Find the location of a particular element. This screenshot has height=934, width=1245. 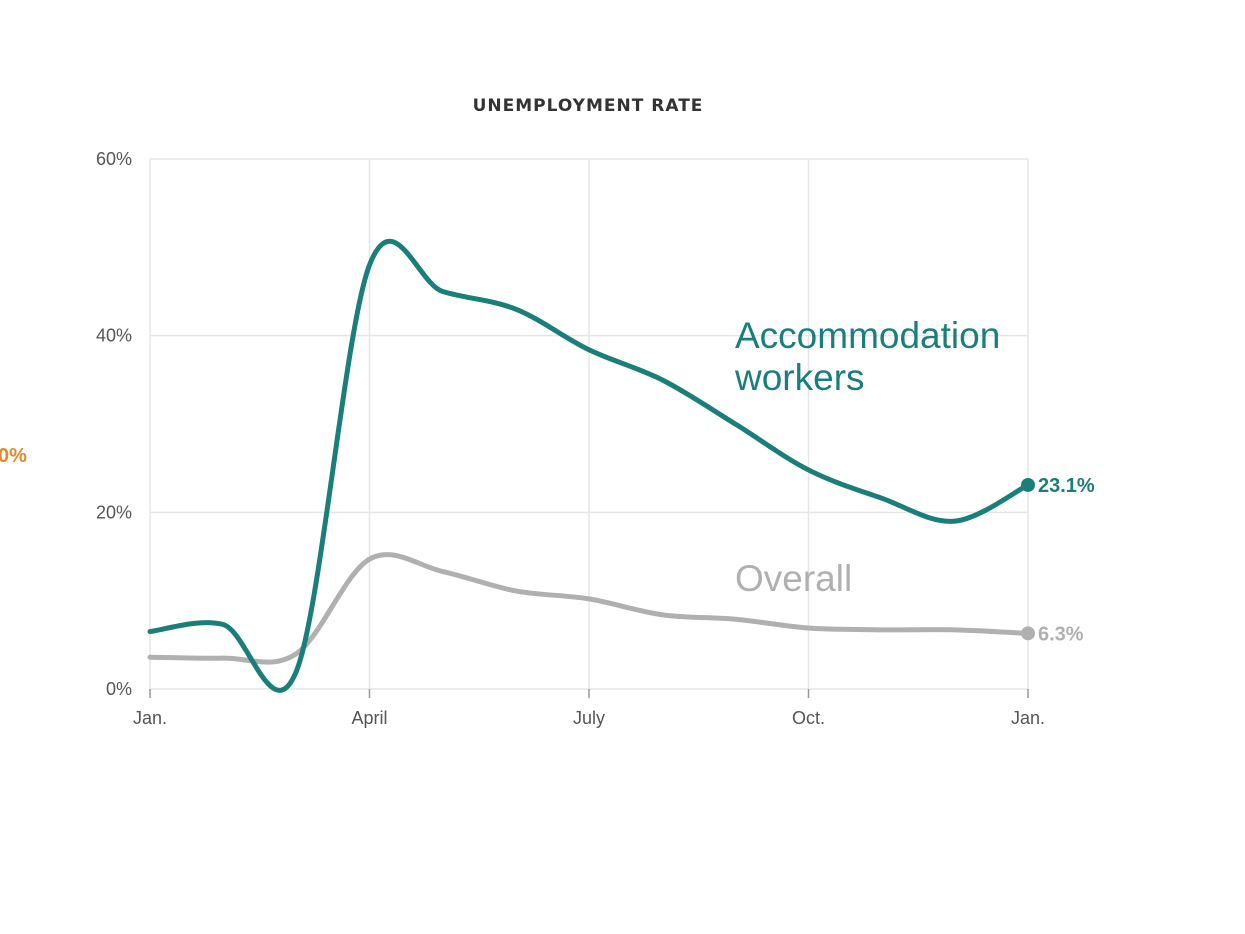

y-tick-label: 60% is located at coordinates (114, 159).